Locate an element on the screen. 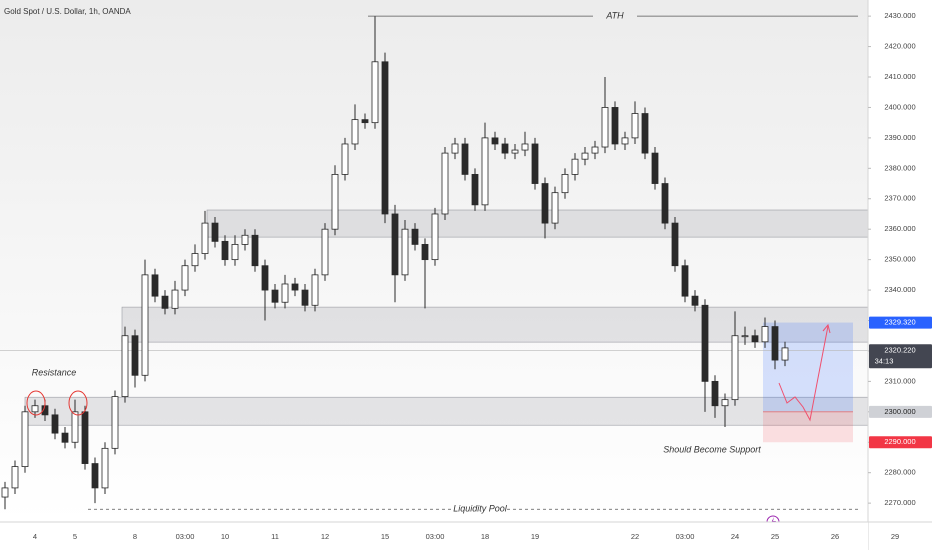 Image resolution: width=932 pixels, height=550 pixels. y-tick-label: 2270.000 is located at coordinates (899, 502).